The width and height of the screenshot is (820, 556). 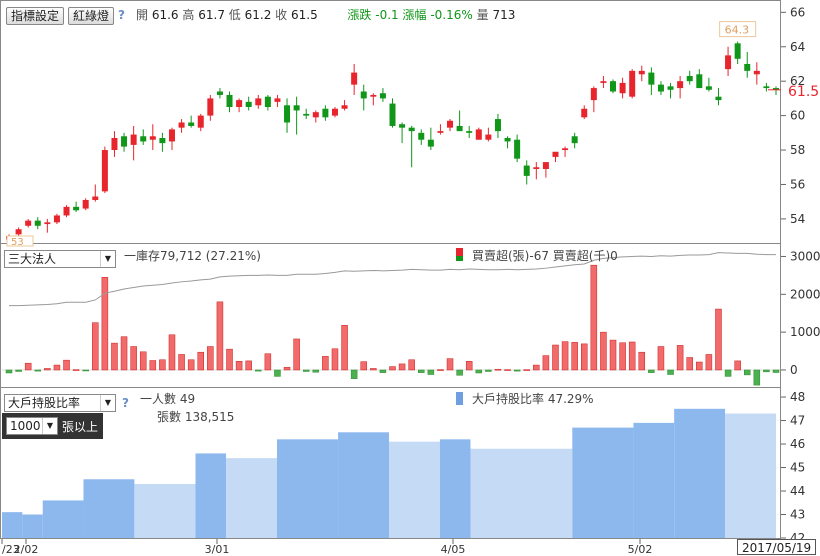 What do you see at coordinates (797, 219) in the screenshot?
I see `price-tick-label: 54` at bounding box center [797, 219].